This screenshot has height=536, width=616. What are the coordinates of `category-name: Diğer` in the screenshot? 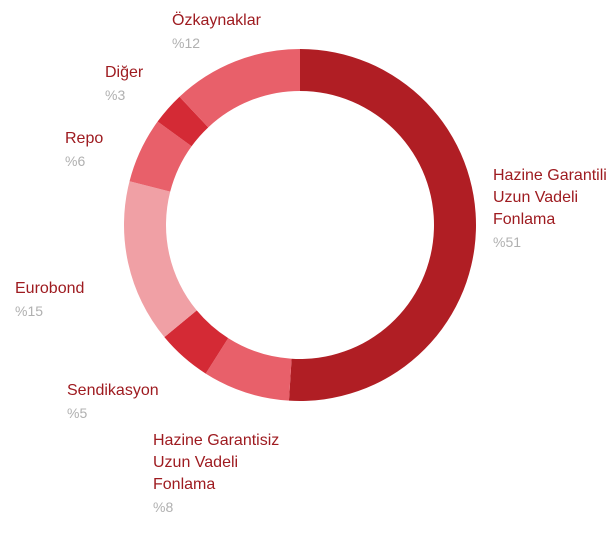 It's located at (124, 72).